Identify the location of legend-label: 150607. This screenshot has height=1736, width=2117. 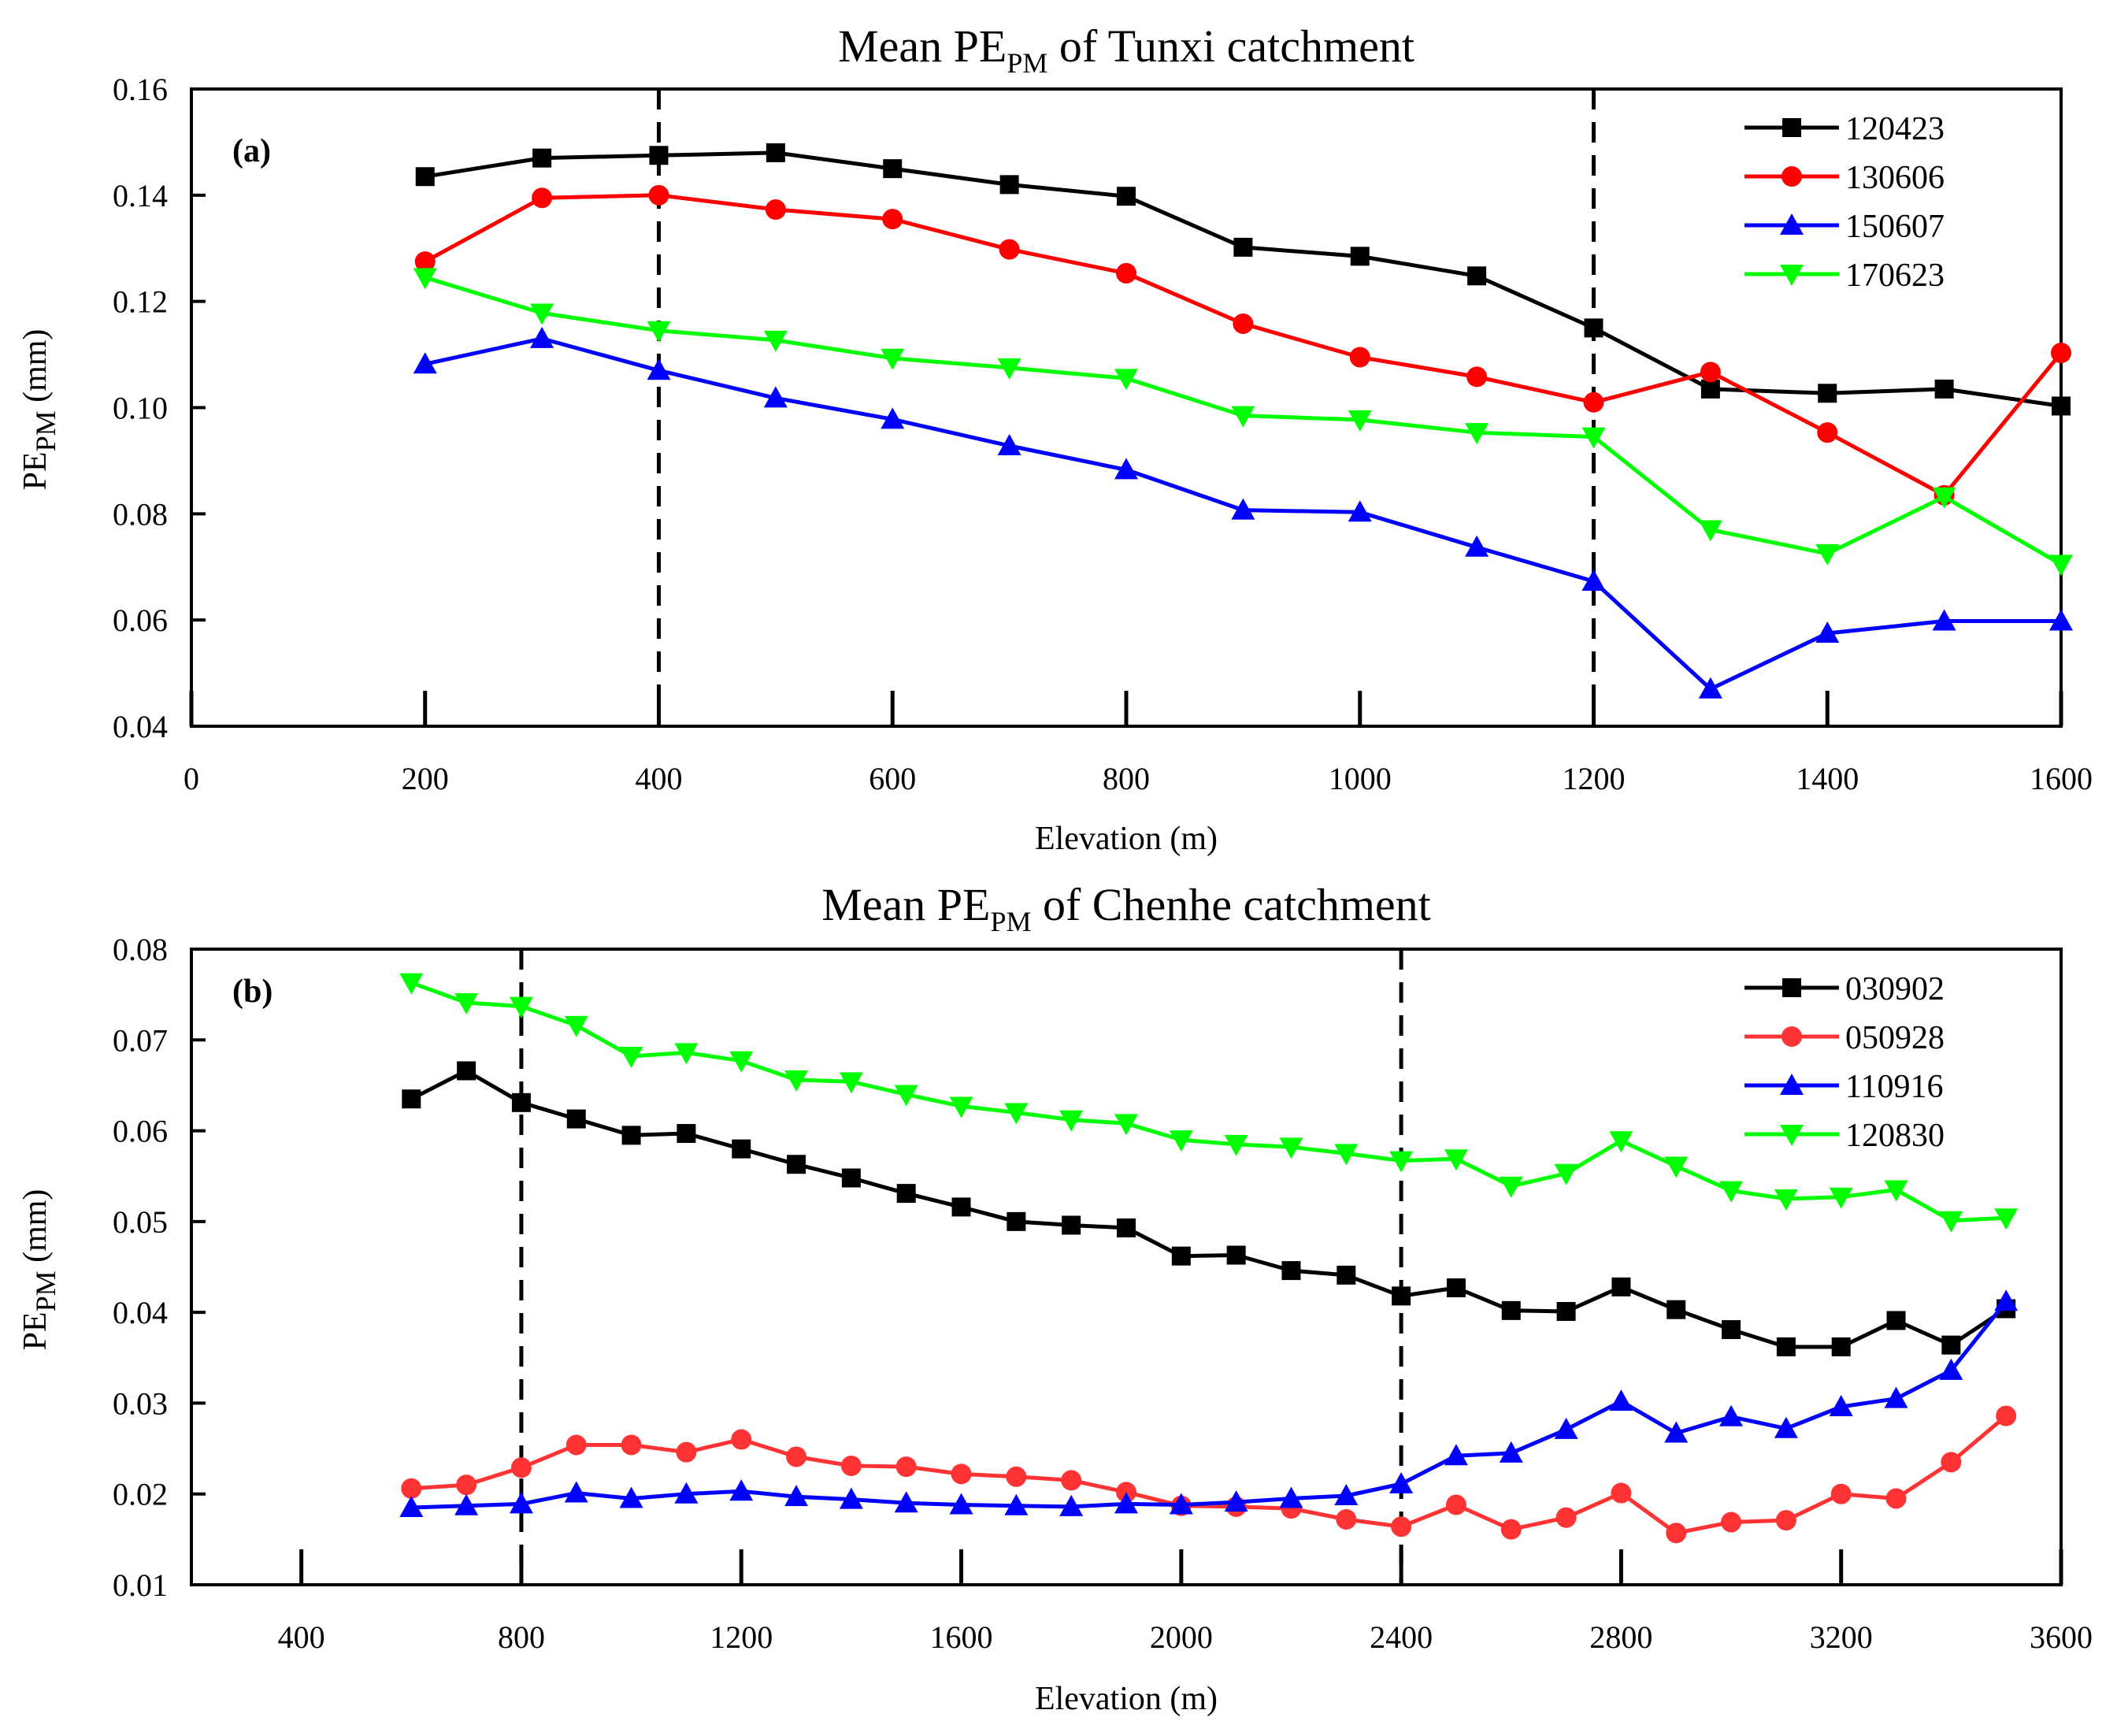
(1895, 227).